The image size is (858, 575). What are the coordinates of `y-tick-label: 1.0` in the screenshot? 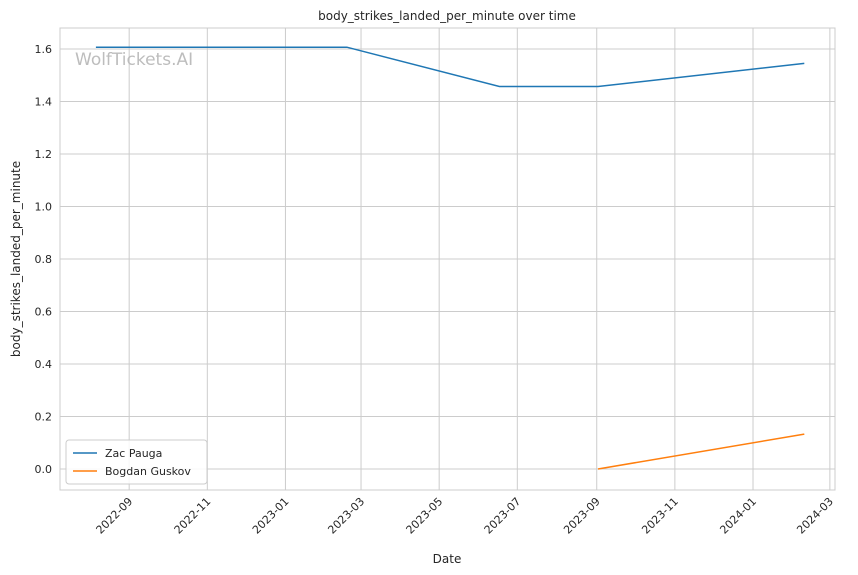 It's located at (44, 207).